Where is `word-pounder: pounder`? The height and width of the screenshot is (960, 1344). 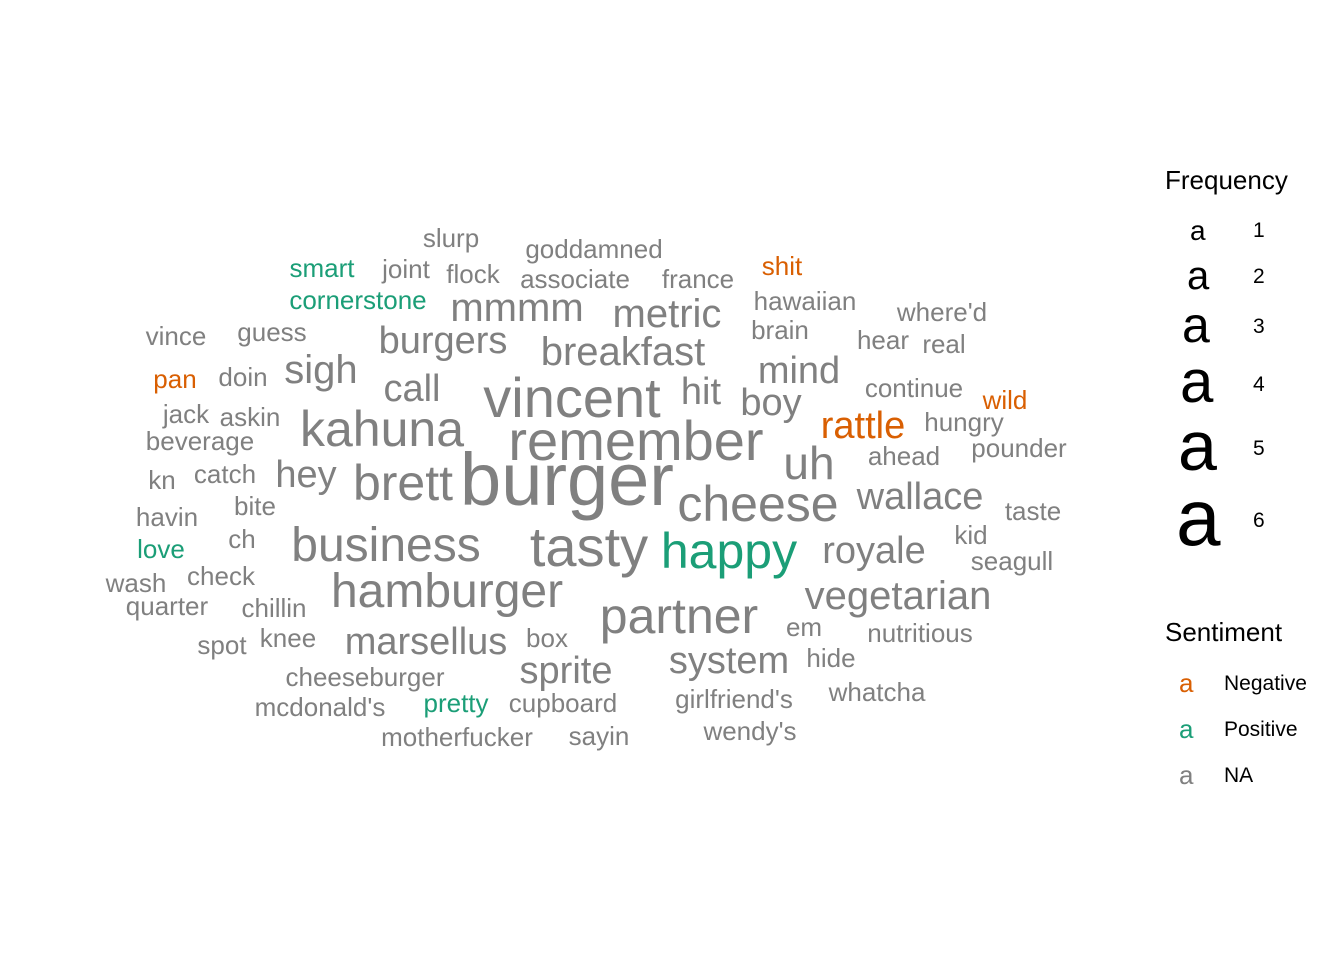 word-pounder: pounder is located at coordinates (1019, 448).